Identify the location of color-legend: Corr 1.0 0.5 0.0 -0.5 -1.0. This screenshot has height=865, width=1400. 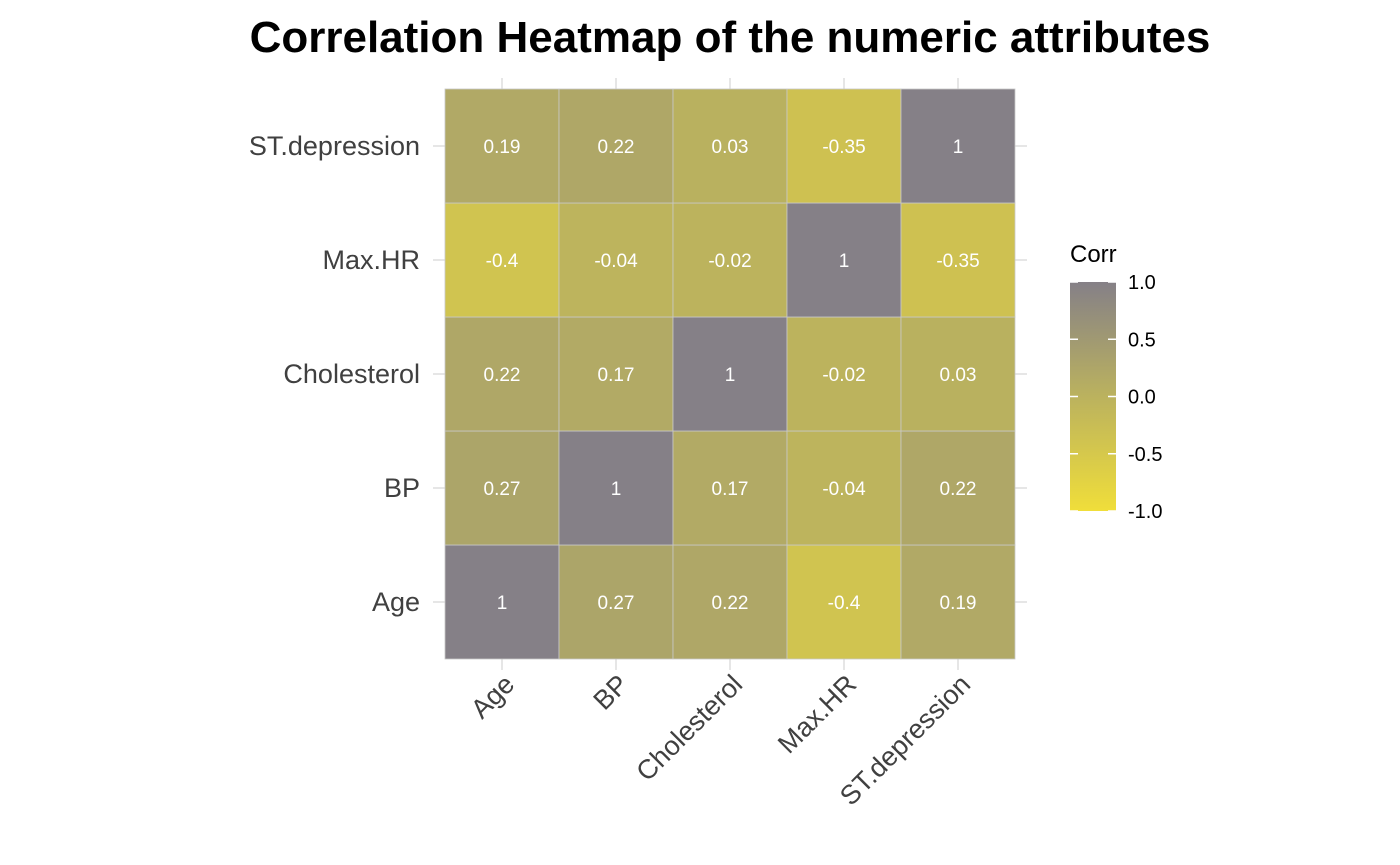
(1116, 382).